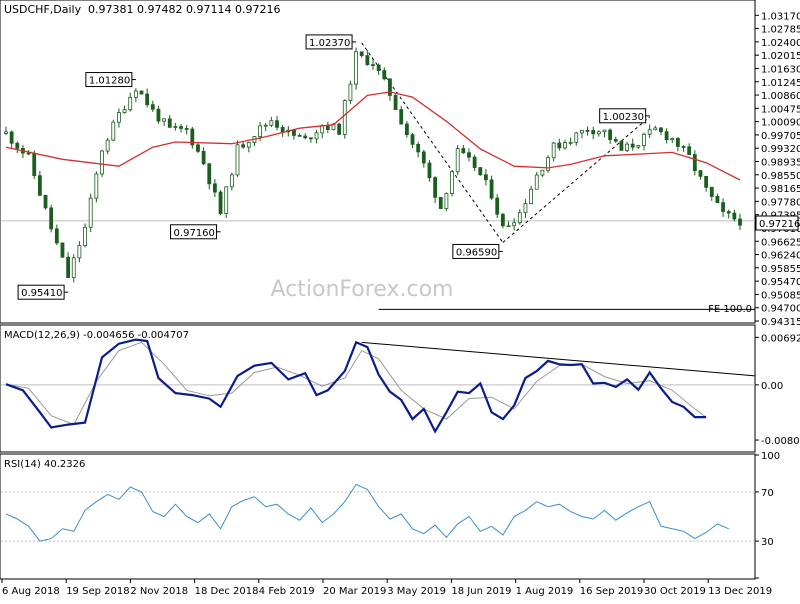 The width and height of the screenshot is (800, 604). What do you see at coordinates (780, 176) in the screenshot?
I see `price-tick-label: 0.98550` at bounding box center [780, 176].